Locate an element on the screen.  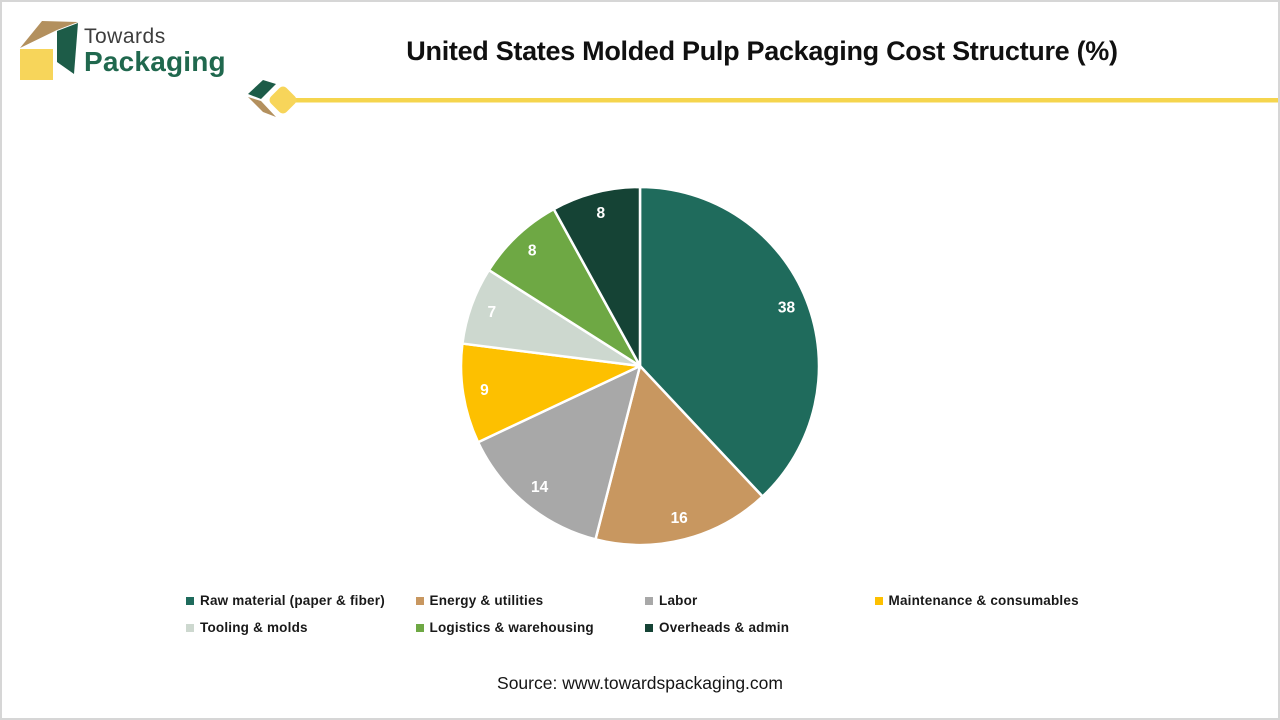
legend-label: Logistics & warehousing is located at coordinates (511, 627).